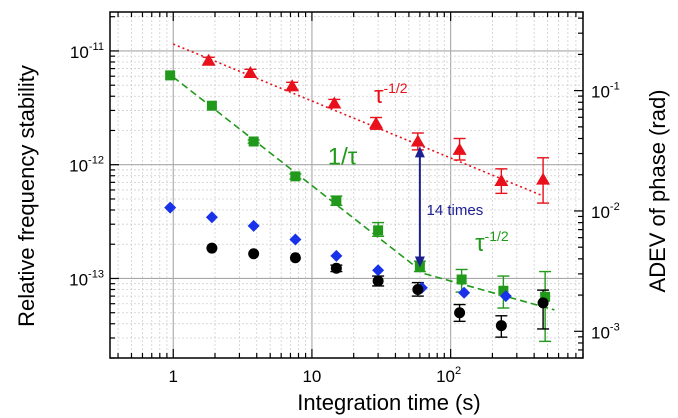  Describe the element at coordinates (605, 91) in the screenshot. I see `y2-tick-label: 10⁻¹` at that location.